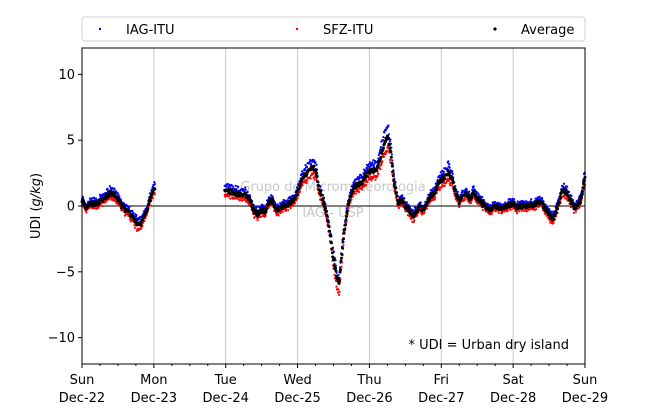  I want to click on legend: IAG-ITU SFZ-ITU Average, so click(333, 29).